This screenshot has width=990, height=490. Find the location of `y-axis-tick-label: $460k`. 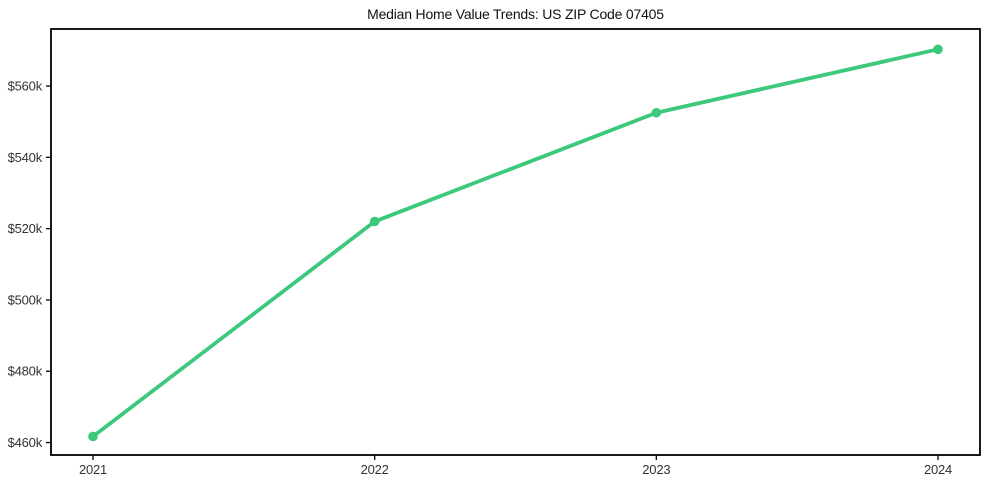

y-axis-tick-label: $460k is located at coordinates (25, 442).